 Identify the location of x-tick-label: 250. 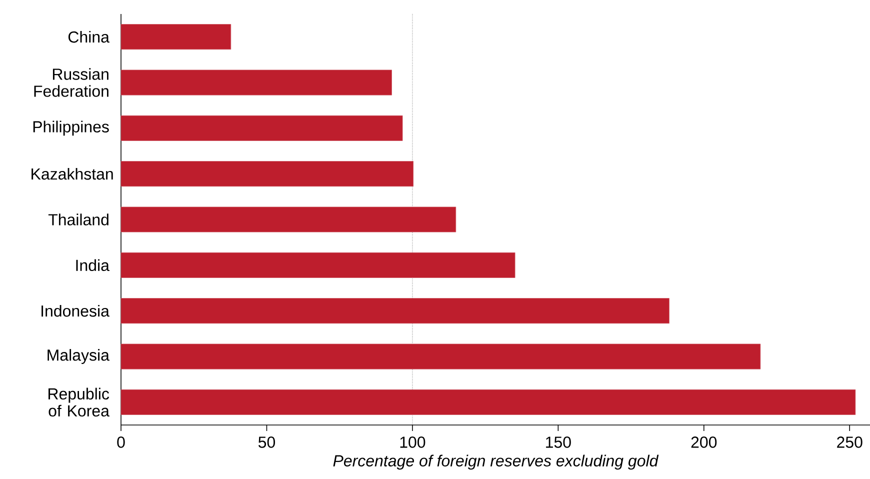
(849, 442).